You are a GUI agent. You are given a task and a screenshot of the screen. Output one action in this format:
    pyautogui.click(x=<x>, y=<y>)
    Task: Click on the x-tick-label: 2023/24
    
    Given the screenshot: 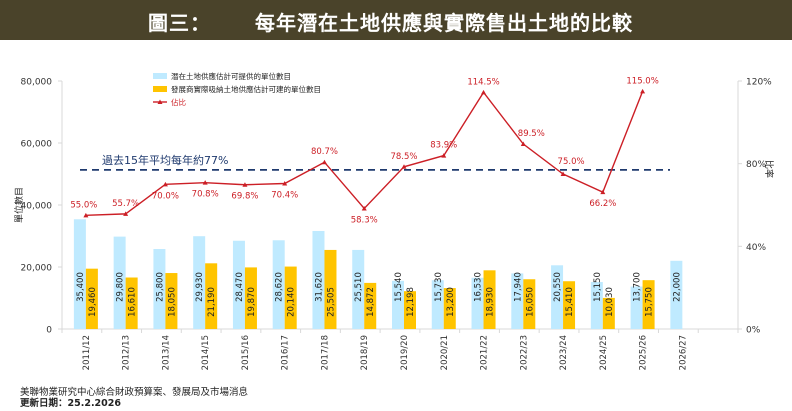 What is the action you would take?
    pyautogui.click(x=564, y=352)
    